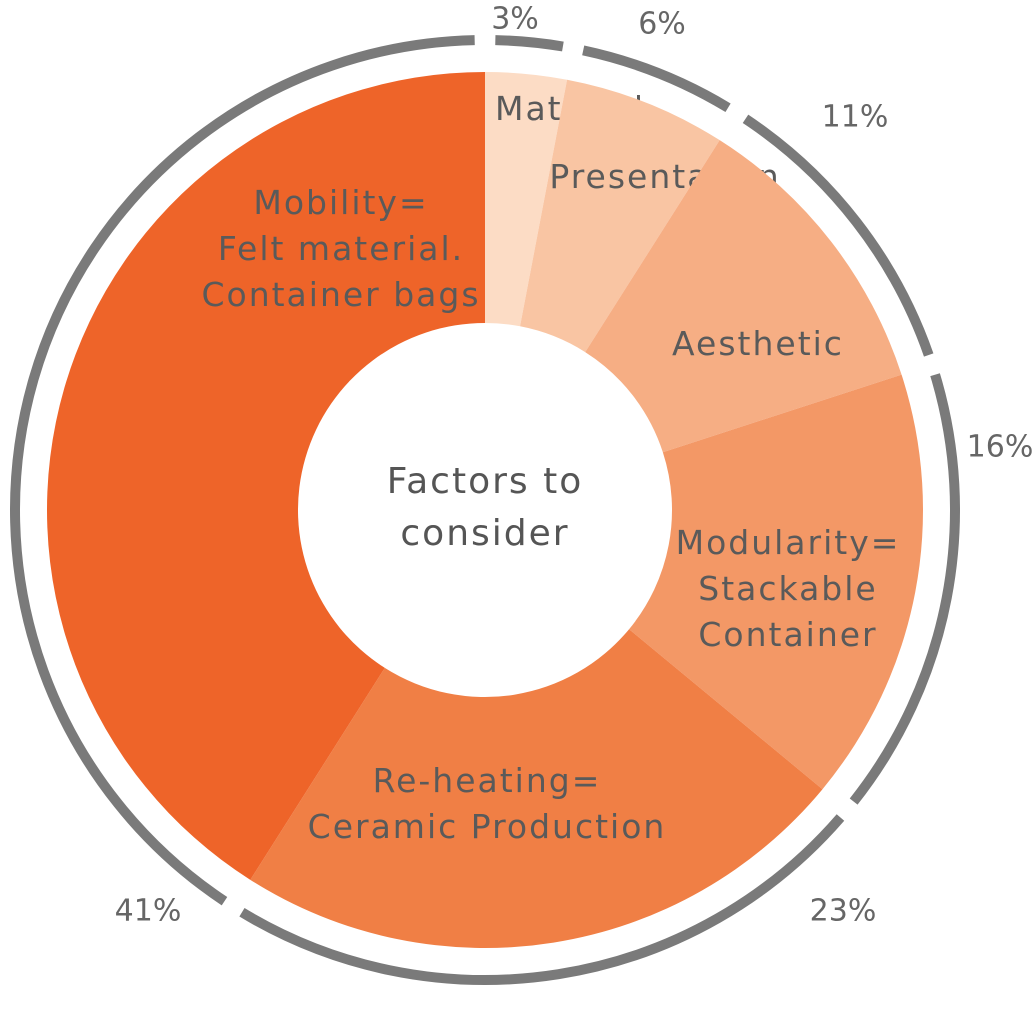 The width and height of the screenshot is (1035, 1011). I want to click on value-label: 11%, so click(855, 117).